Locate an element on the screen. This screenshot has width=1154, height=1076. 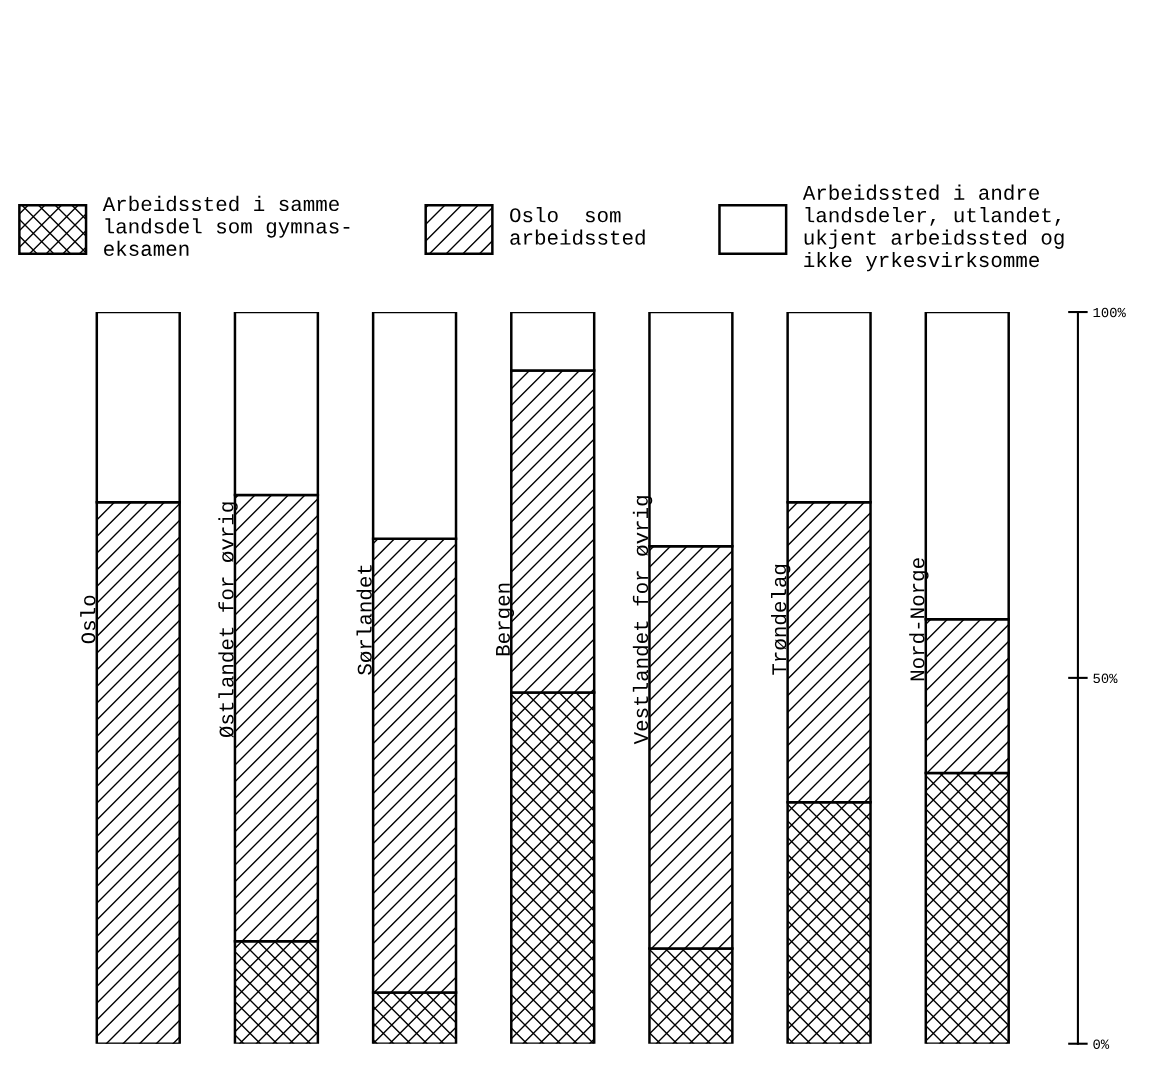
y-tick-label: 0% is located at coordinates (1101, 1044).